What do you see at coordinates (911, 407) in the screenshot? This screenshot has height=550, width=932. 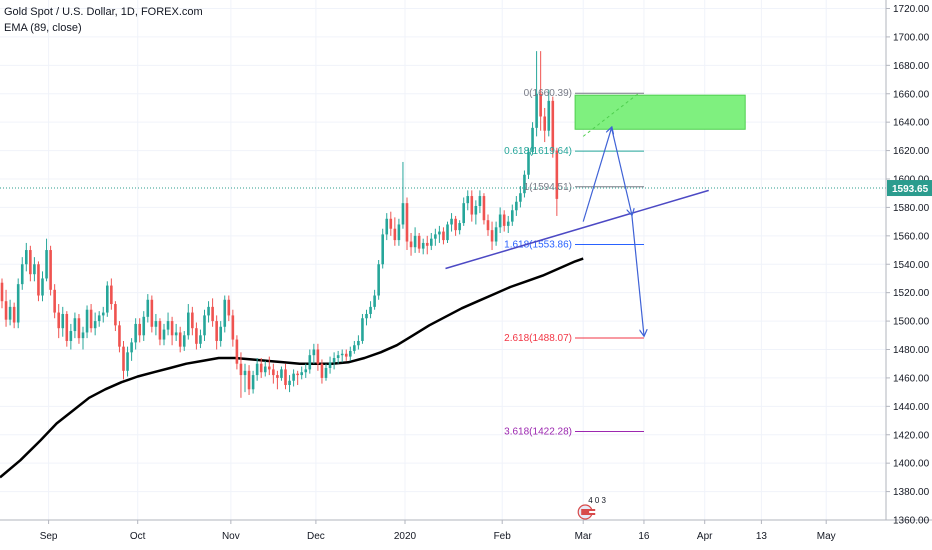 I see `price-tick-label: 1440.00` at bounding box center [911, 407].